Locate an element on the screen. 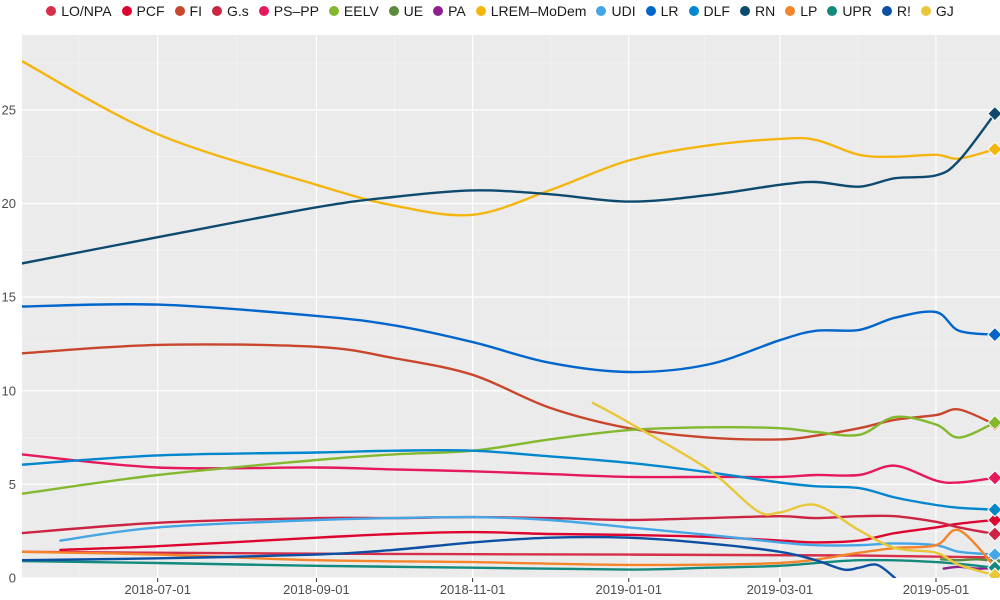  legend-item: FI is located at coordinates (188, 11).